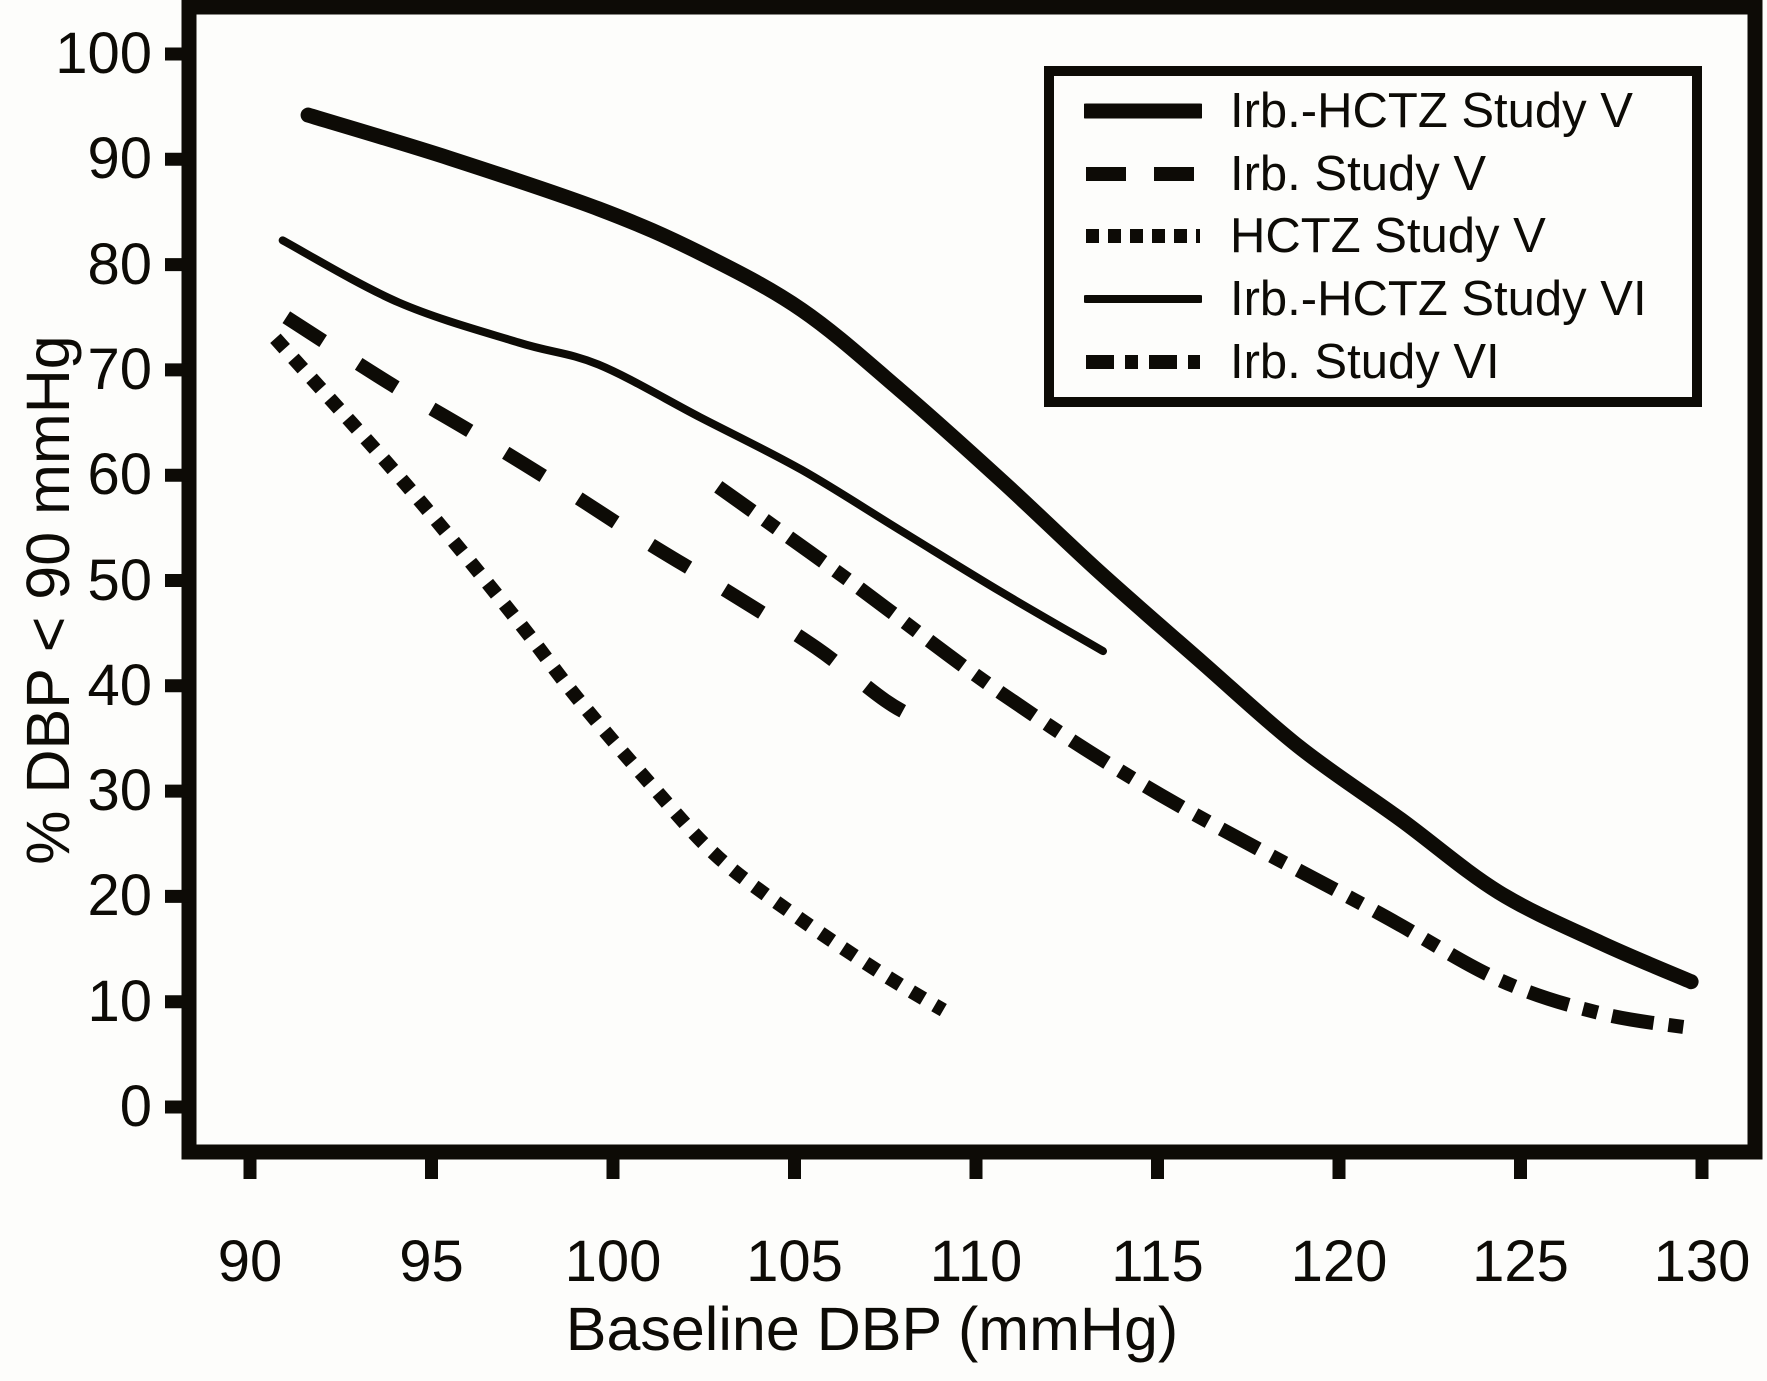 Image resolution: width=1767 pixels, height=1381 pixels. I want to click on y-tick-label: 30, so click(119, 791).